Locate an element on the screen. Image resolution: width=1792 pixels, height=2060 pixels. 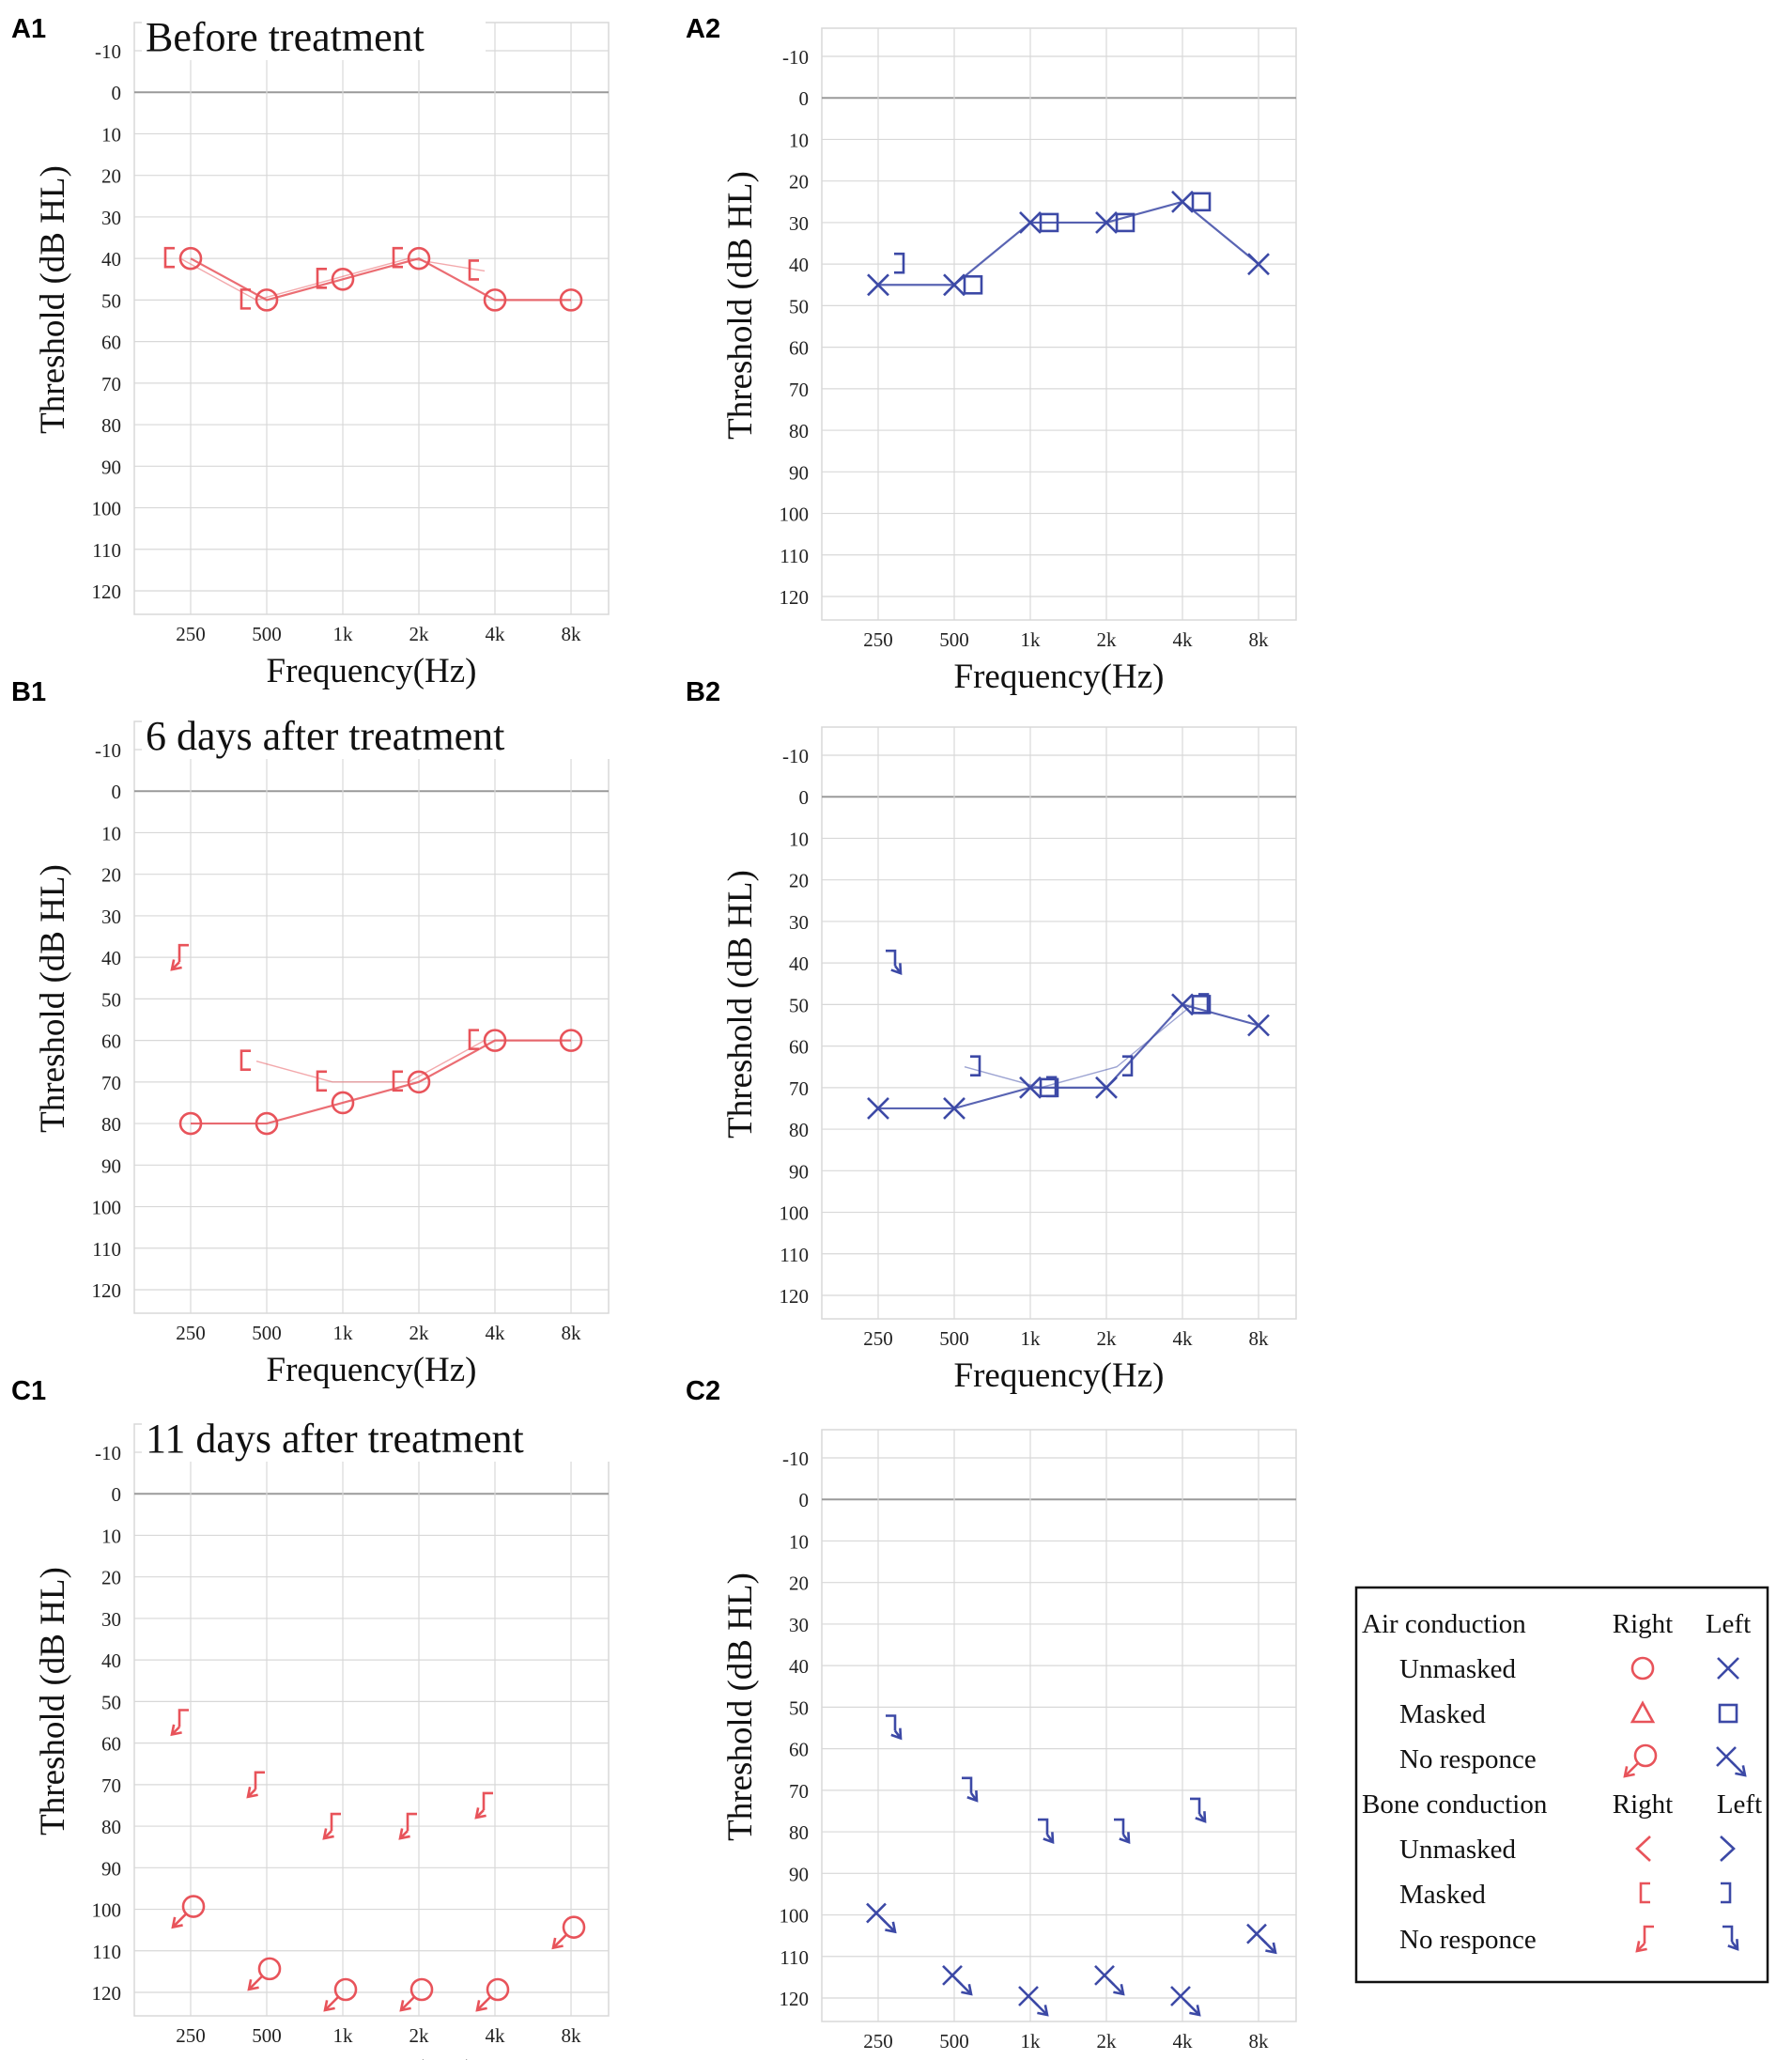
y-axis-title: Threshold (dB HL) is located at coordinates (740, 1004).